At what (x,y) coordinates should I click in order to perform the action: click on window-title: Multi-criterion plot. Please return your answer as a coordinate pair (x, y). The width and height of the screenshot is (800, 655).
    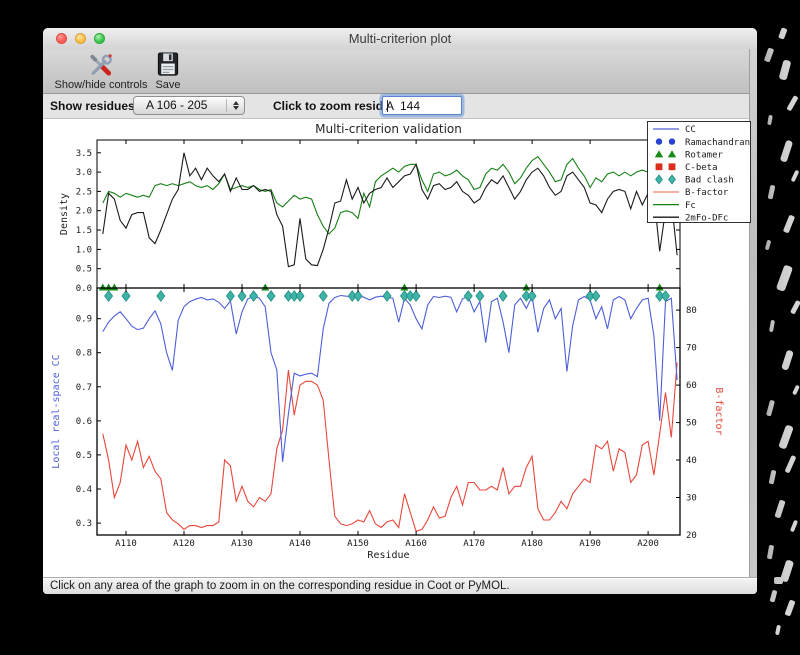
    Looking at the image, I should click on (400, 38).